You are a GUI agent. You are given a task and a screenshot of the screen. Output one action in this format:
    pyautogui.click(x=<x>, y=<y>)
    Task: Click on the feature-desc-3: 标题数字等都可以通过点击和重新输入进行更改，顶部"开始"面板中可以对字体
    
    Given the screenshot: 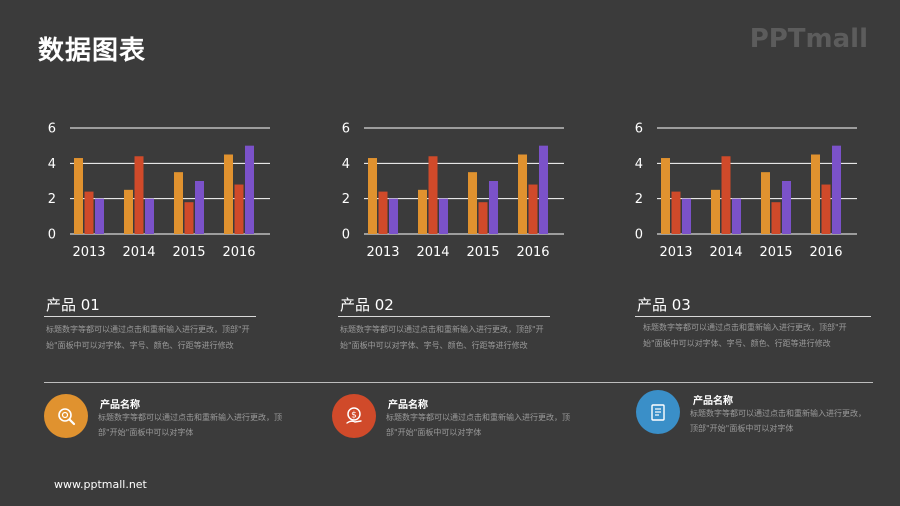 What is the action you would take?
    pyautogui.click(x=780, y=421)
    